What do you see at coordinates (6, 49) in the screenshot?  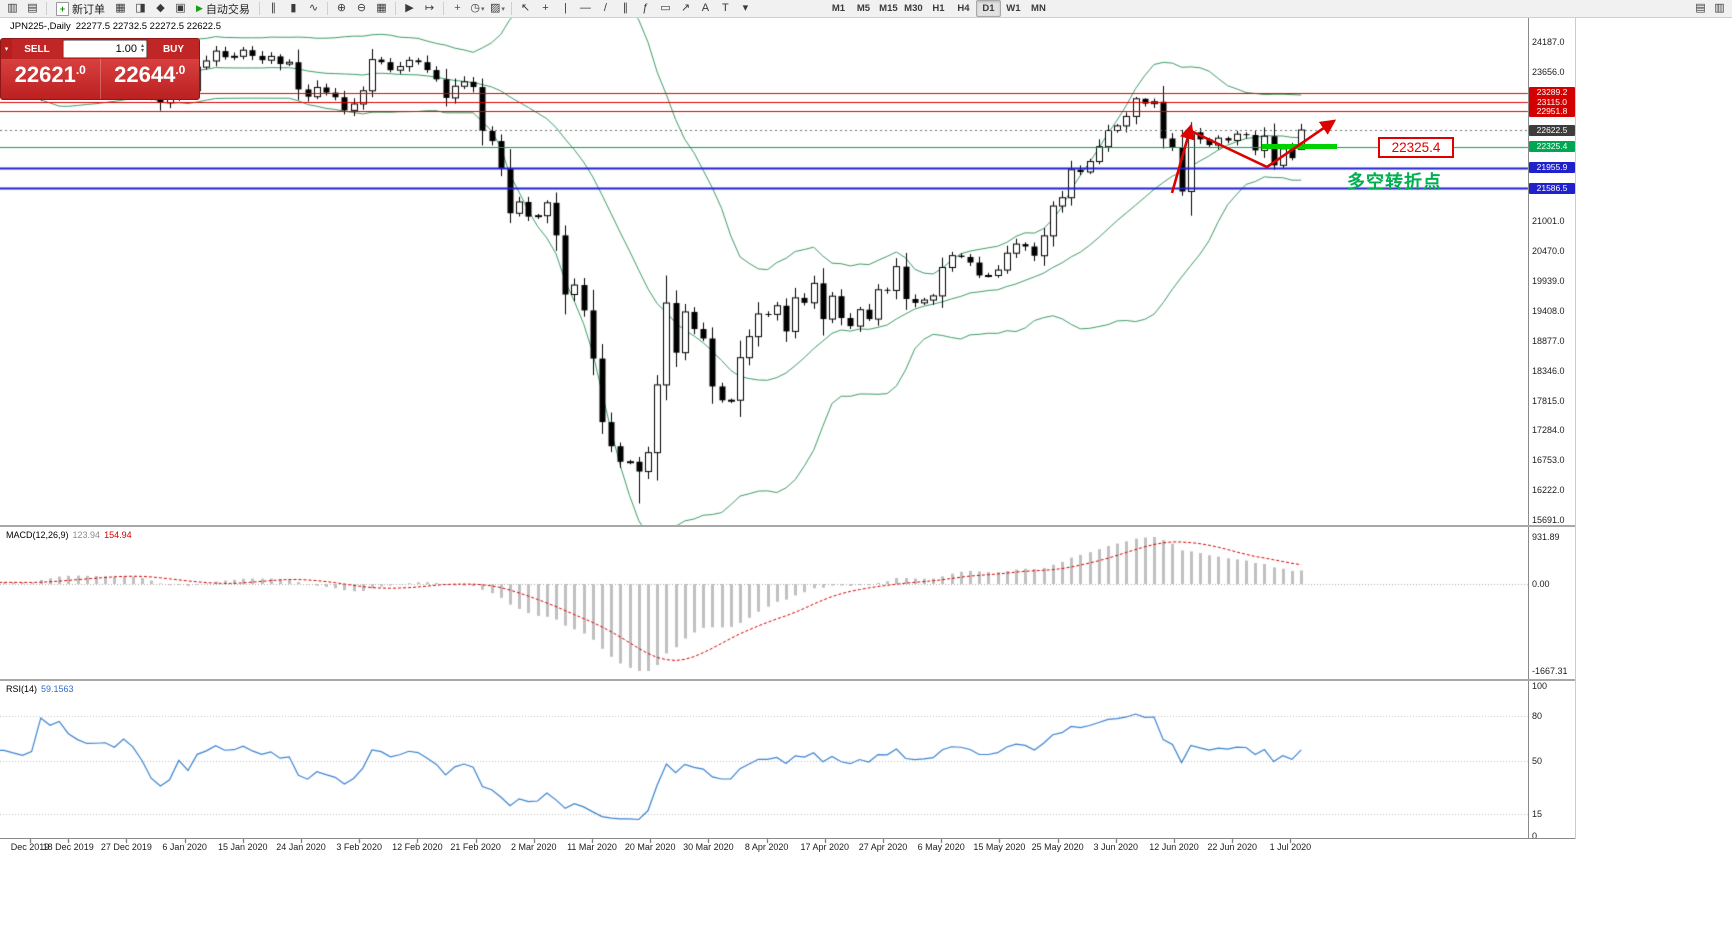 I see `panel-collapse-icon: ▾` at bounding box center [6, 49].